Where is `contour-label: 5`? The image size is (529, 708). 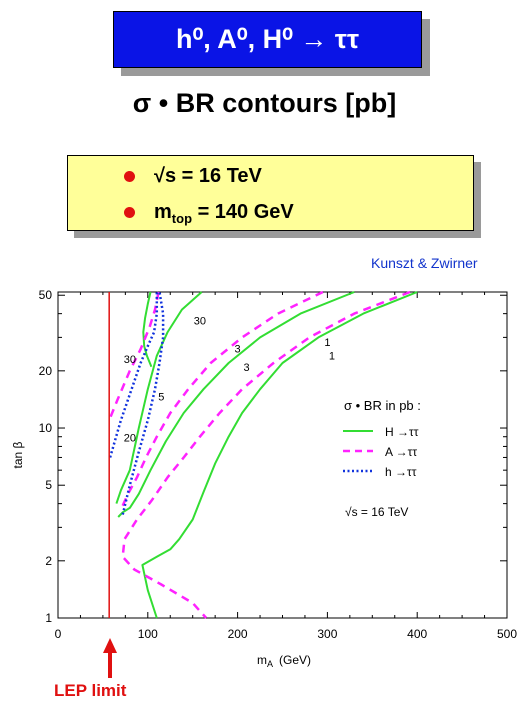 contour-label: 5 is located at coordinates (161, 397).